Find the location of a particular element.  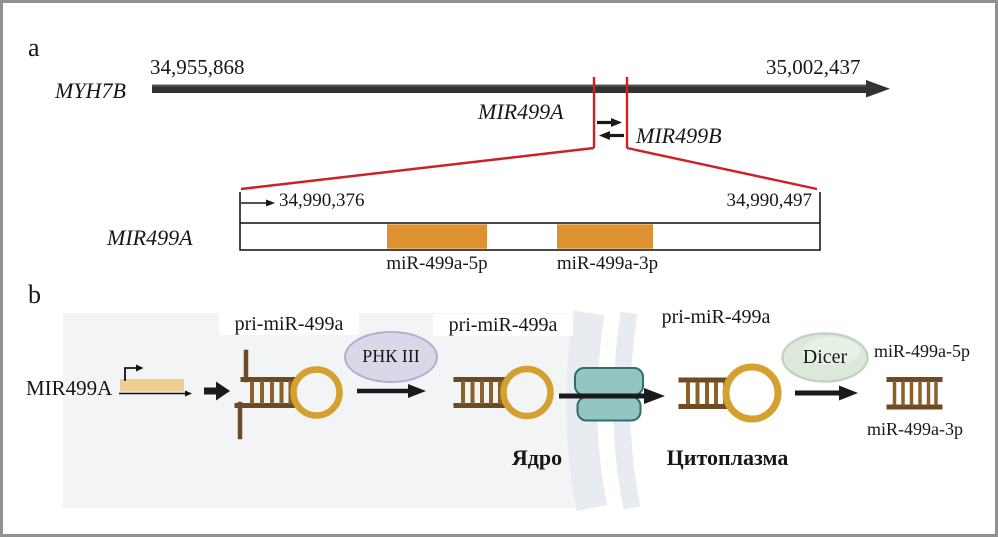

hairpin1-loop is located at coordinates (316, 392).